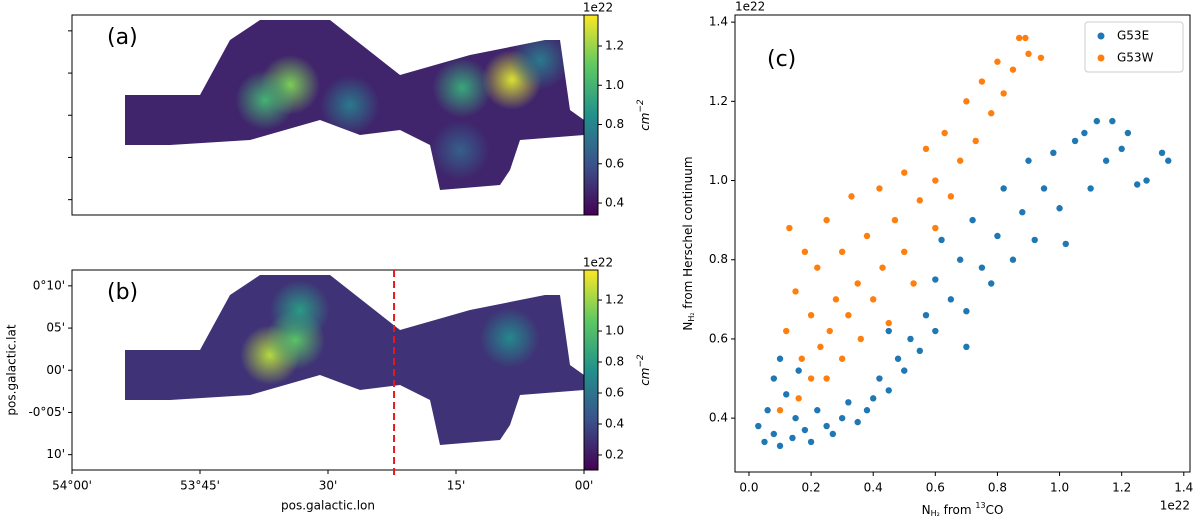 This screenshot has height=523, width=1200. I want to click on x-tick-label: 0.0, so click(748, 488).